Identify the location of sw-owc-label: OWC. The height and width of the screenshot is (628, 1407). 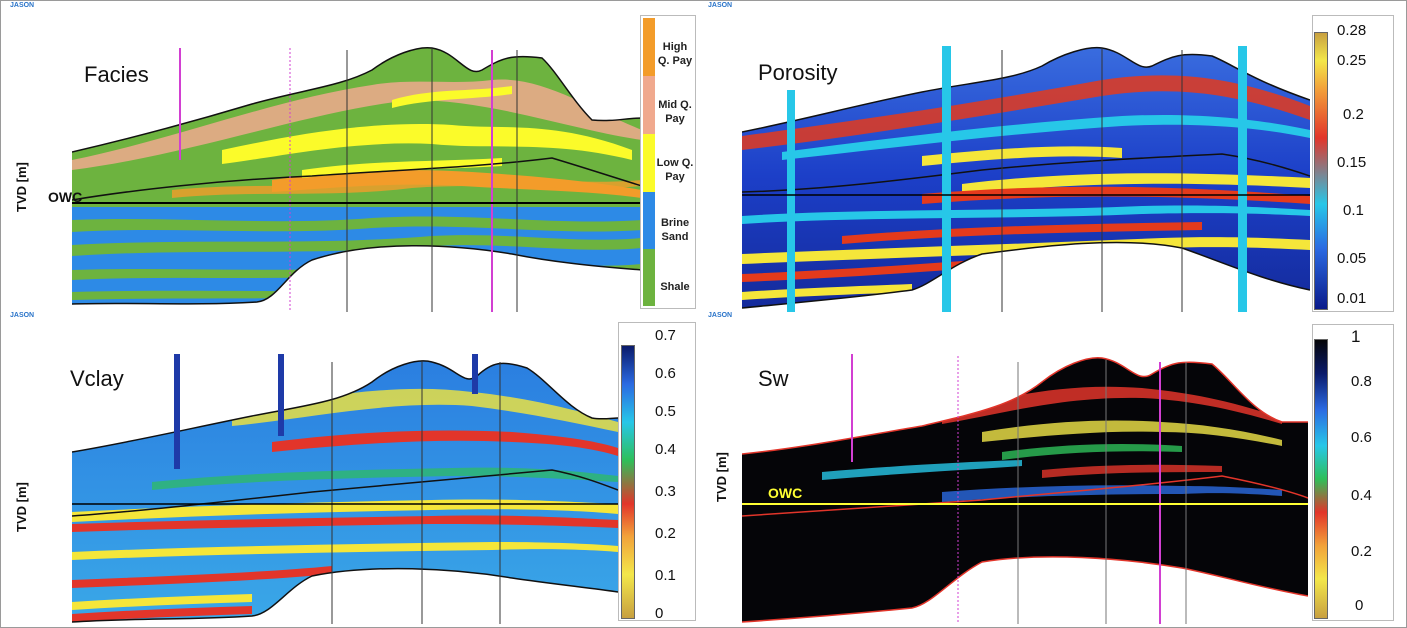
(785, 493).